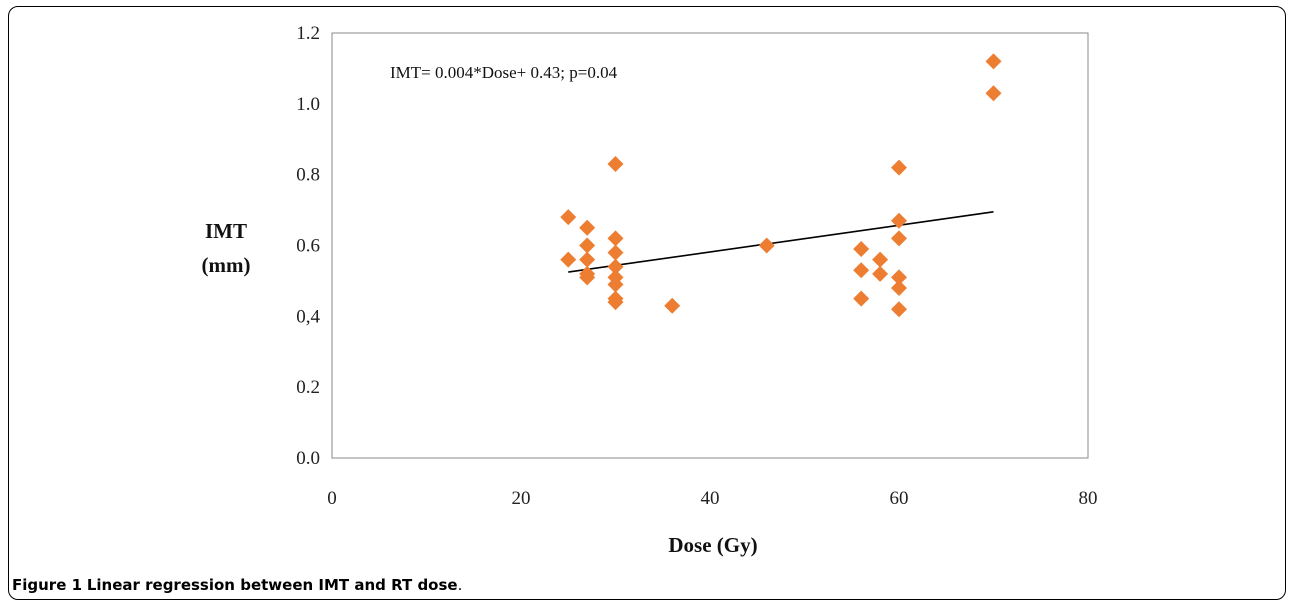  Describe the element at coordinates (460, 585) in the screenshot. I see `caption-period: .` at that location.